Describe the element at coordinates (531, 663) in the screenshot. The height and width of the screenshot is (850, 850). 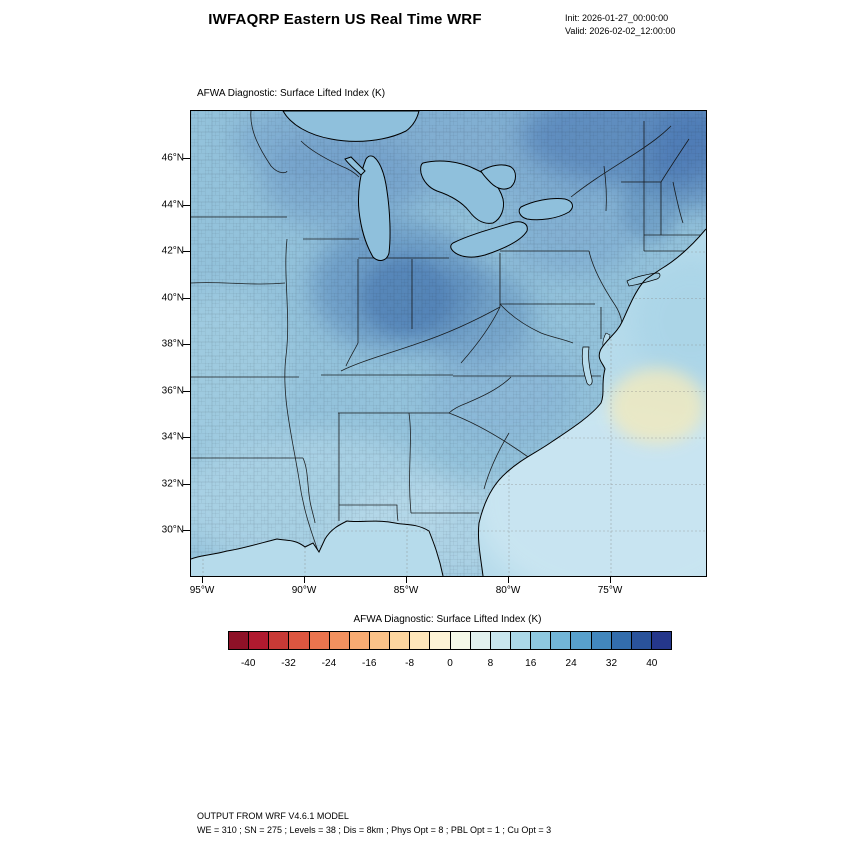
I see `colorbar-tick-label: 16` at that location.